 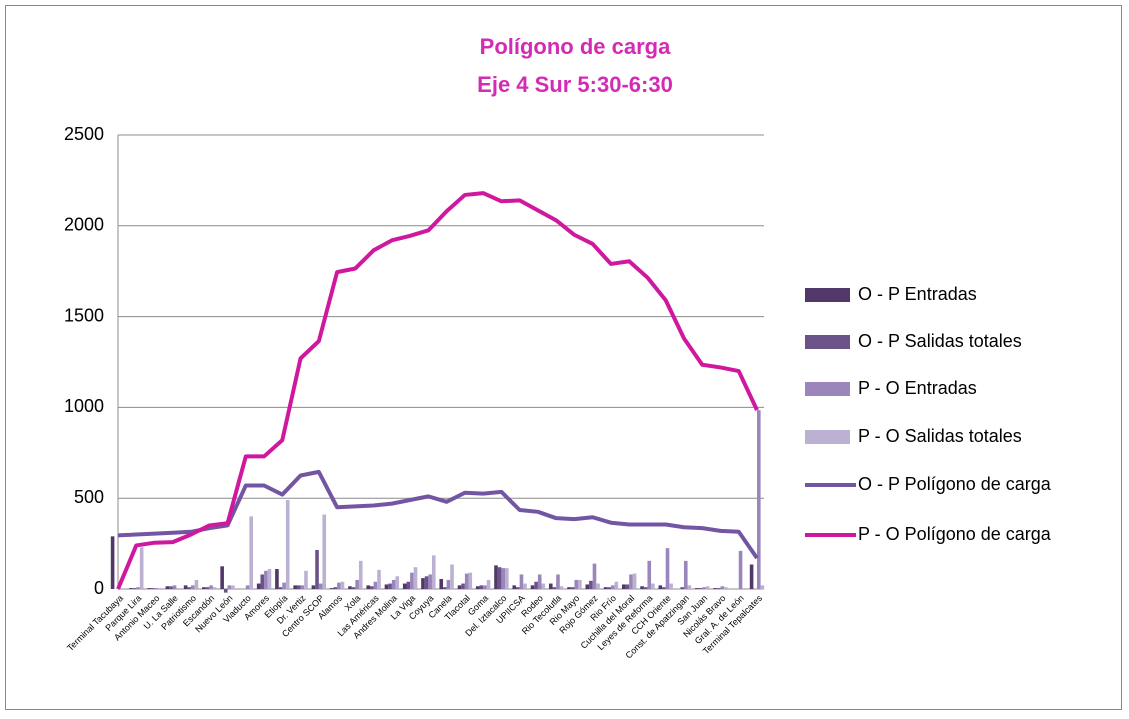 What do you see at coordinates (438, 514) in the screenshot?
I see `line` at bounding box center [438, 514].